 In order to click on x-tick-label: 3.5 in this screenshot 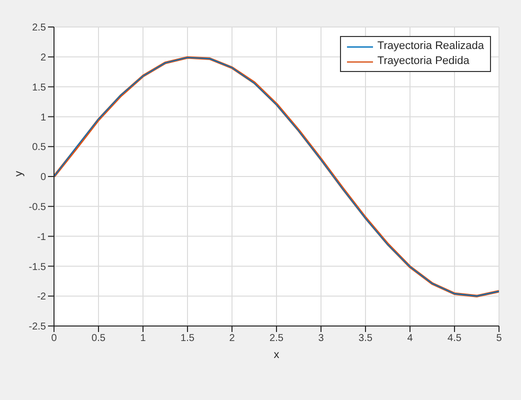, I will do `click(365, 338)`.